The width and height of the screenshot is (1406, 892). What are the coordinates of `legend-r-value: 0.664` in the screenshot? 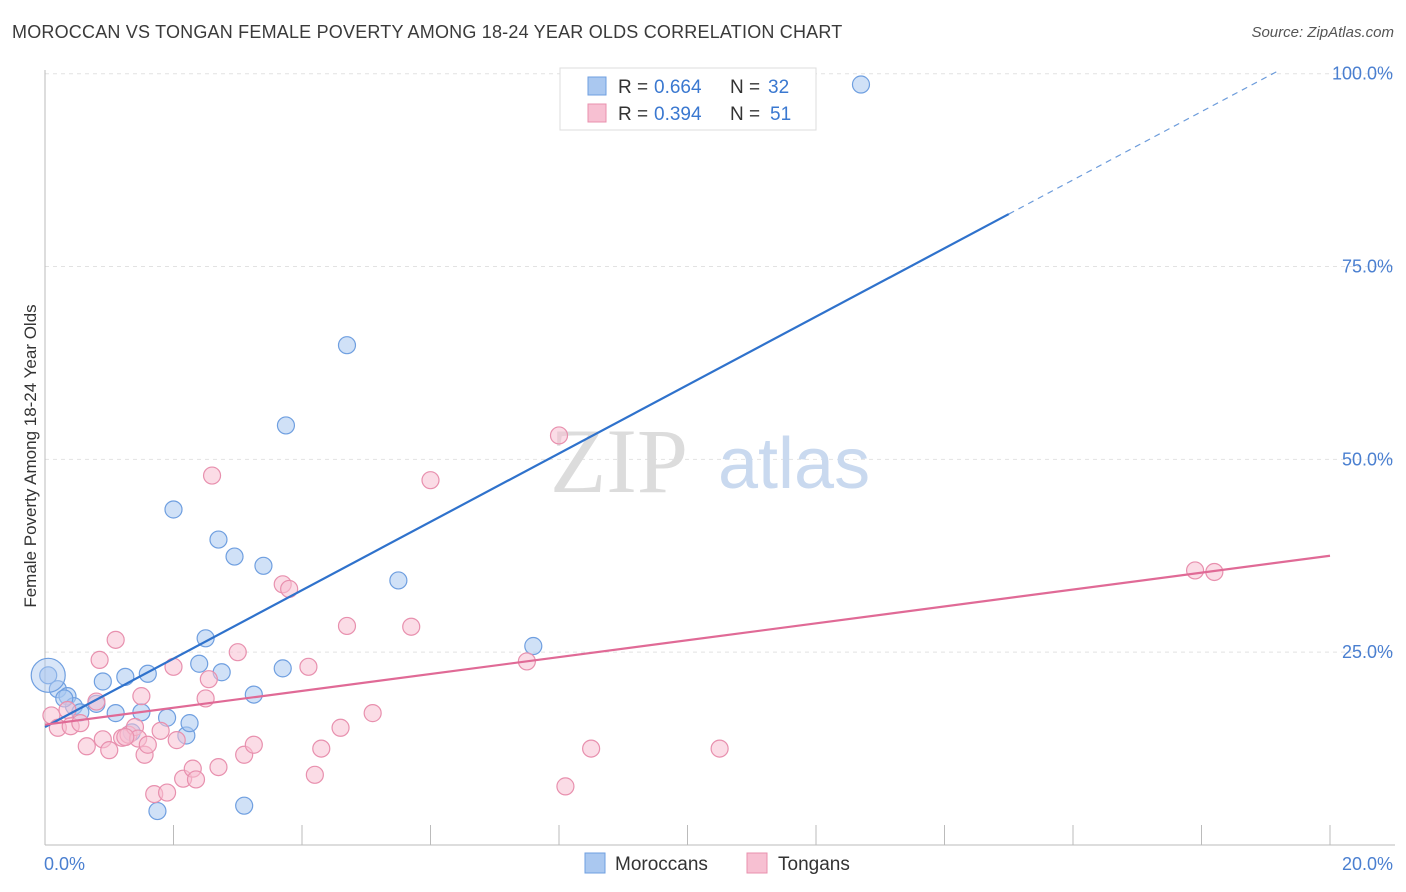 It's located at (678, 87).